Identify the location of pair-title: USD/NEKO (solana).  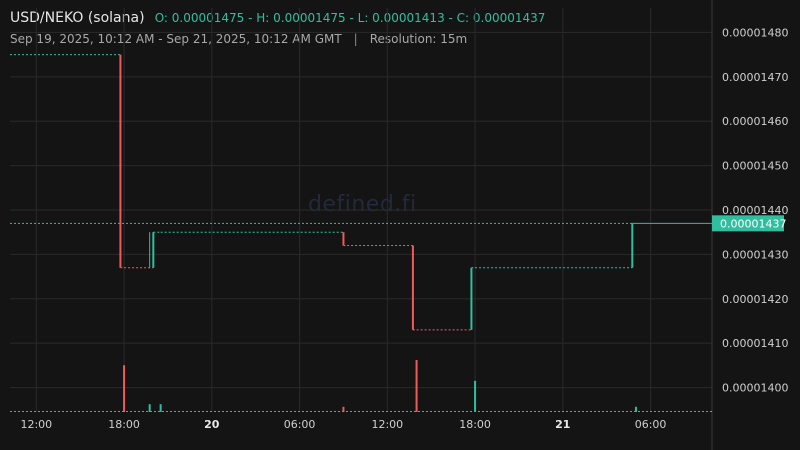
(77, 18).